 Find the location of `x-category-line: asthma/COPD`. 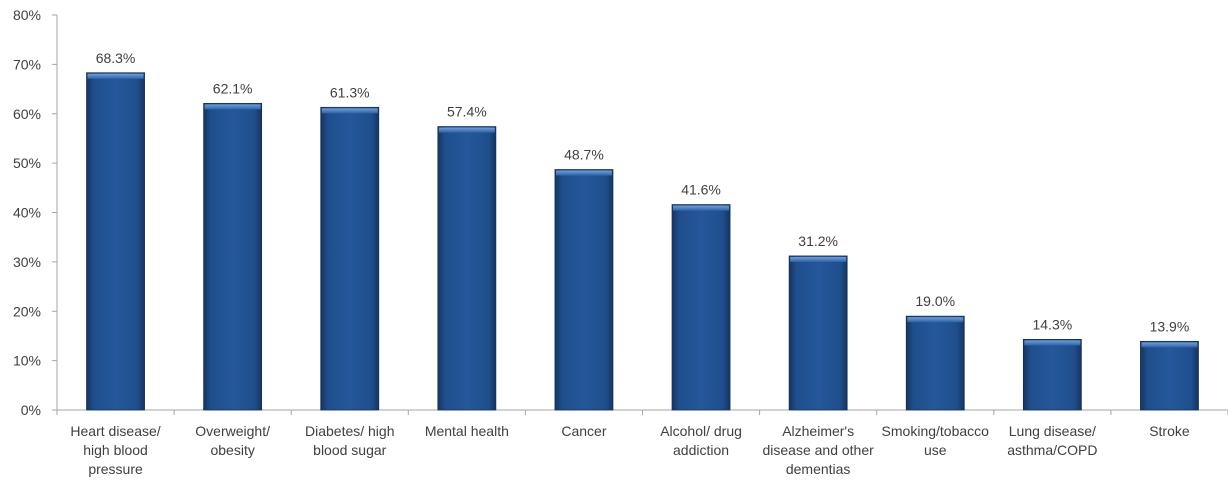

x-category-line: asthma/COPD is located at coordinates (1052, 450).